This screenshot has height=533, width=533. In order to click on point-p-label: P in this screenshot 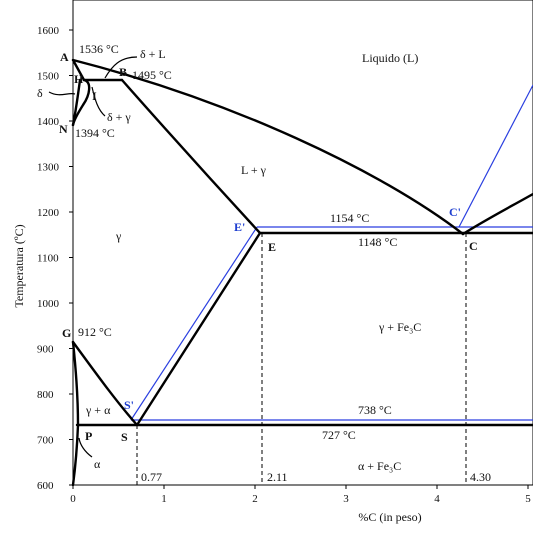, I will do `click(88, 436)`.